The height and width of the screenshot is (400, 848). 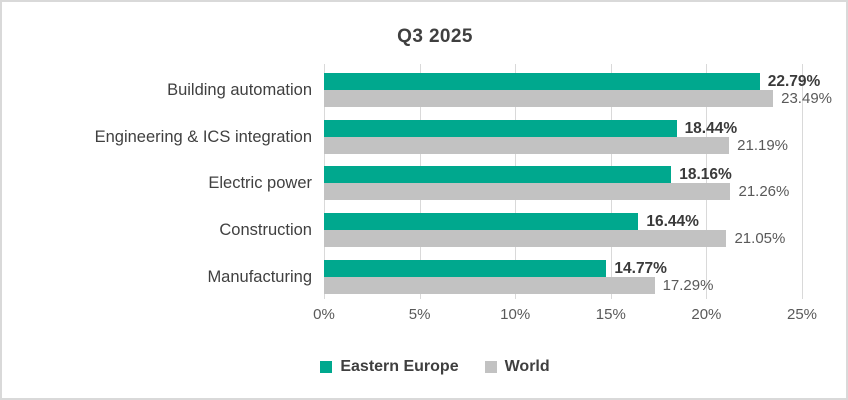 I want to click on value-label-eastern-europe: 18.16%, so click(x=705, y=175).